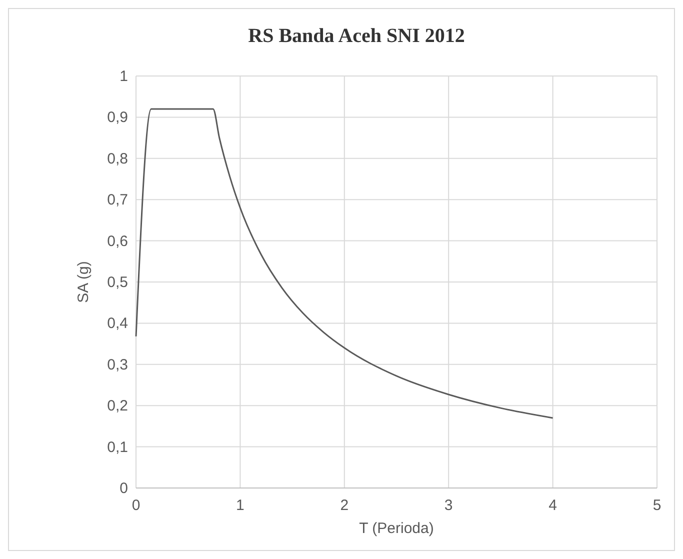  What do you see at coordinates (136, 505) in the screenshot?
I see `x-tick-label: 0` at bounding box center [136, 505].